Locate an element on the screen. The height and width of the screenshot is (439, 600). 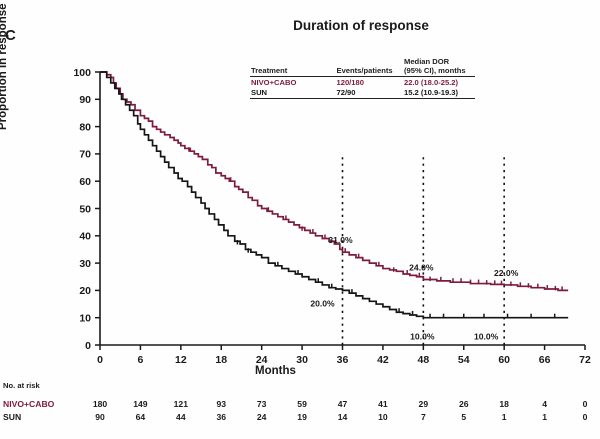
risk-table-title: No. at risk is located at coordinates (21, 385).